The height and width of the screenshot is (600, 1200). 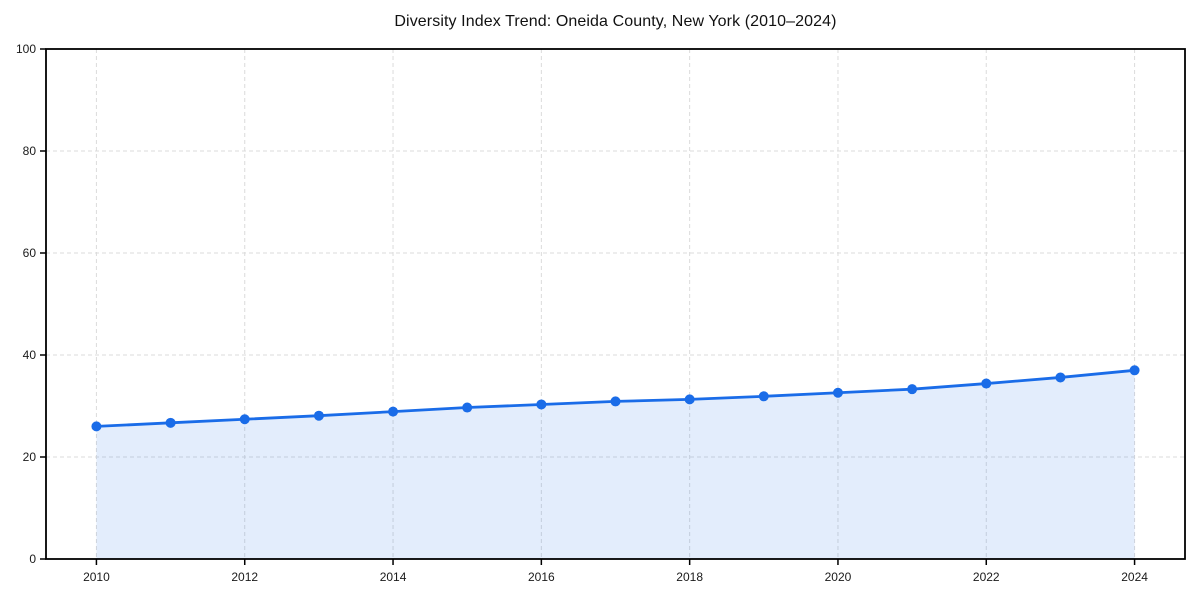 What do you see at coordinates (96, 426) in the screenshot?
I see `data-point-2010` at bounding box center [96, 426].